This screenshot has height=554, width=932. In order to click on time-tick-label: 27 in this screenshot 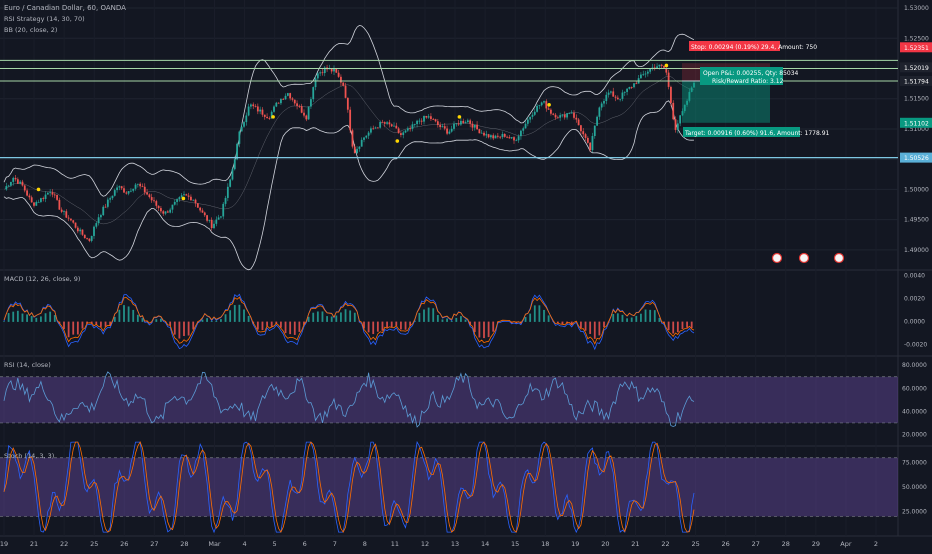, I will do `click(756, 544)`.